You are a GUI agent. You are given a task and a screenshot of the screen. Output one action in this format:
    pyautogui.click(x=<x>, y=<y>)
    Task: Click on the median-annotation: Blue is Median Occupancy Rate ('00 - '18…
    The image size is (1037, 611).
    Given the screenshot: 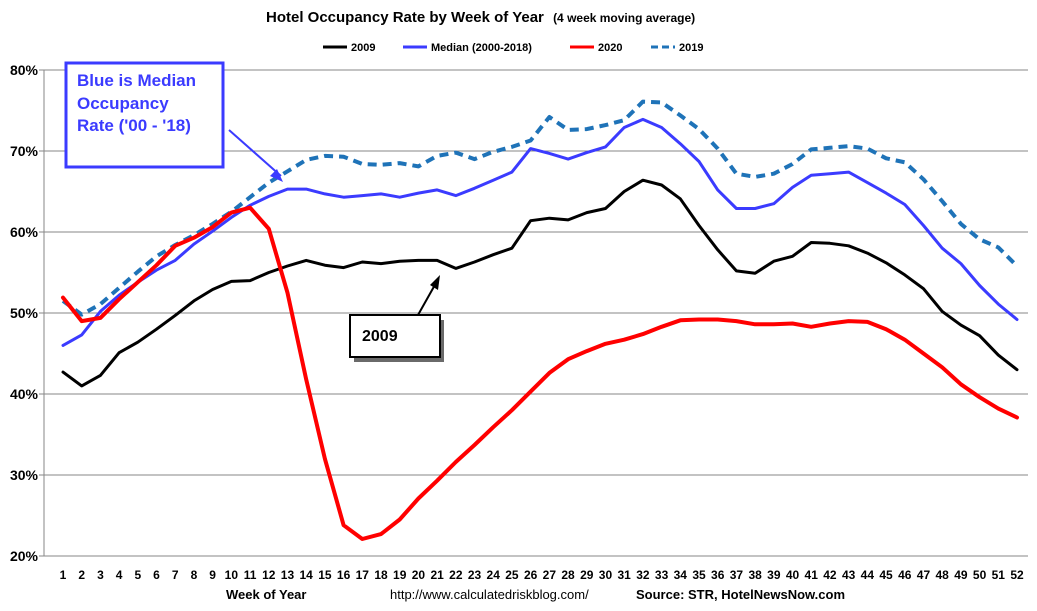 What is the action you would take?
    pyautogui.click(x=173, y=121)
    